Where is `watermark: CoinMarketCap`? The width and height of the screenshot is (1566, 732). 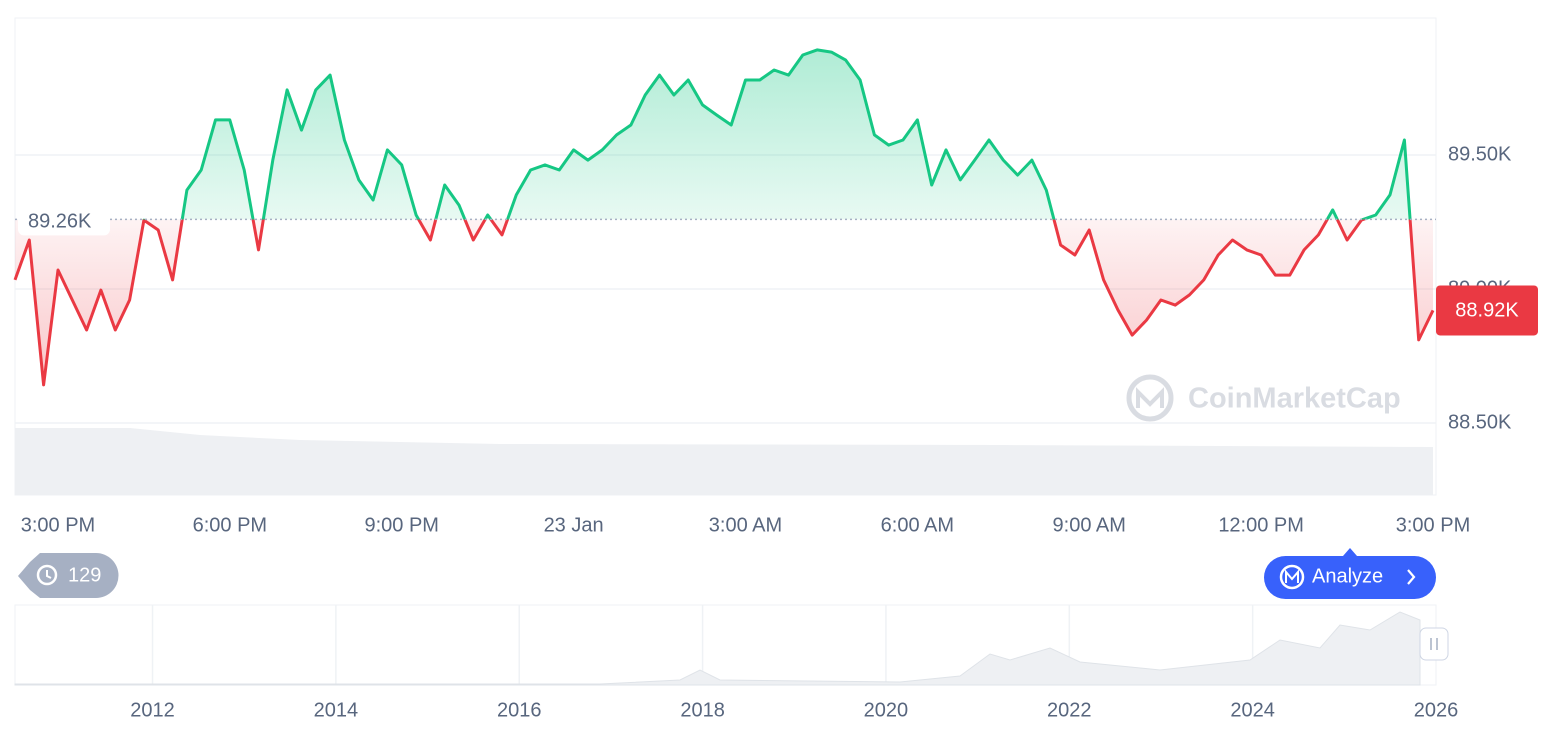 watermark: CoinMarketCap is located at coordinates (1263, 398).